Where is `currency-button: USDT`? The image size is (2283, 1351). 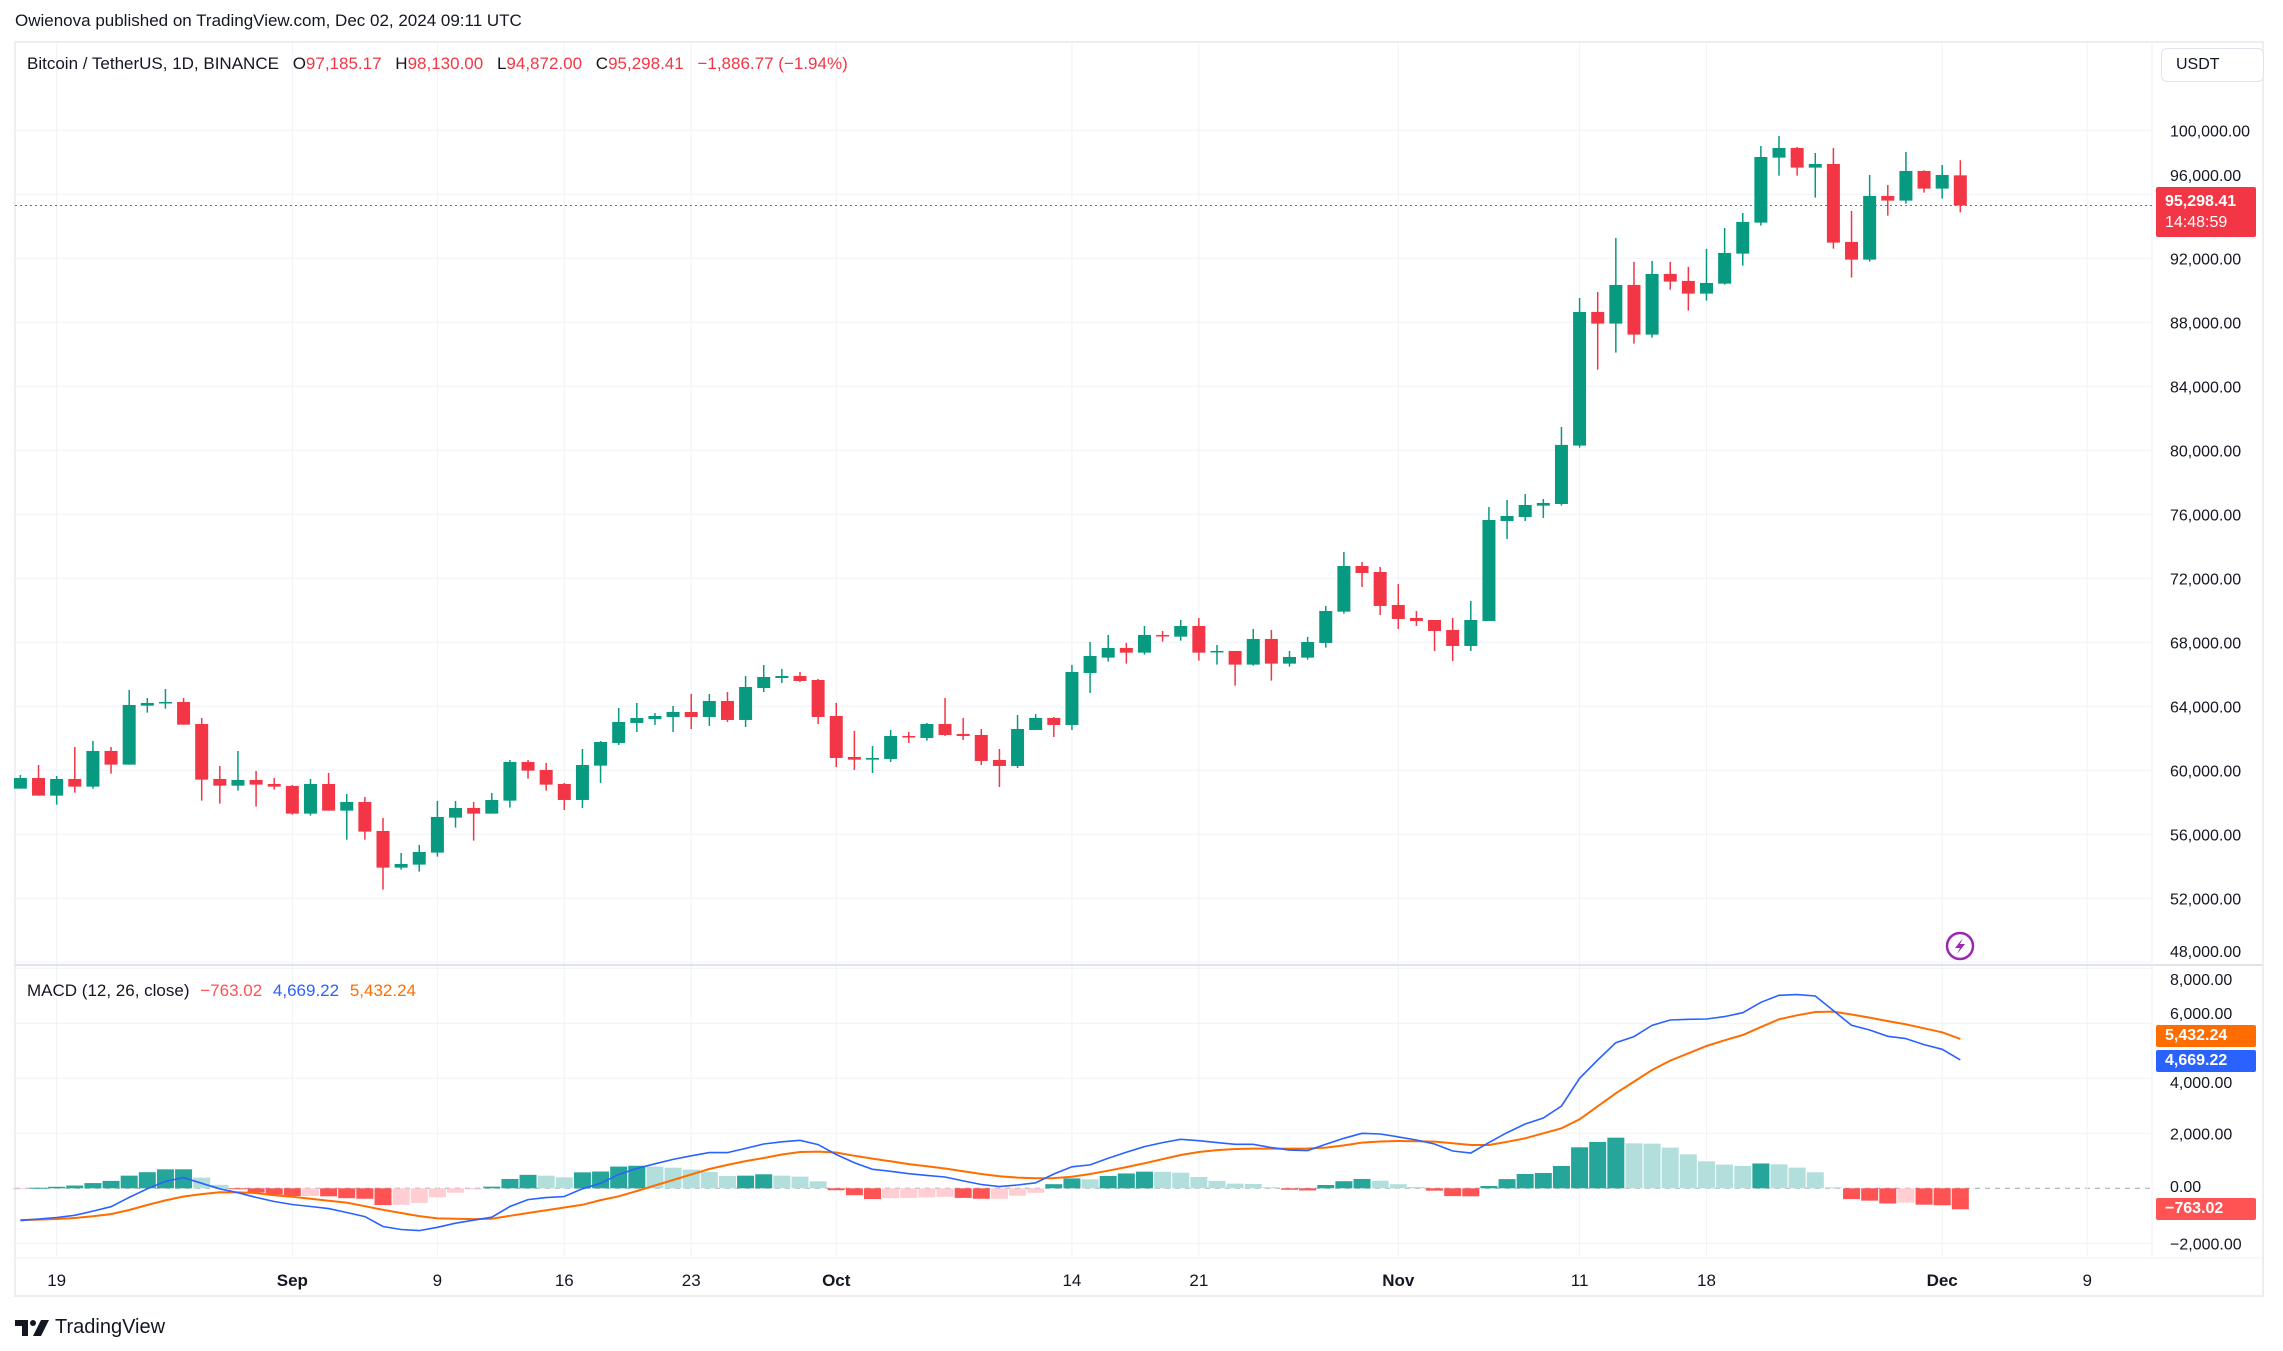
currency-button: USDT is located at coordinates (2212, 65).